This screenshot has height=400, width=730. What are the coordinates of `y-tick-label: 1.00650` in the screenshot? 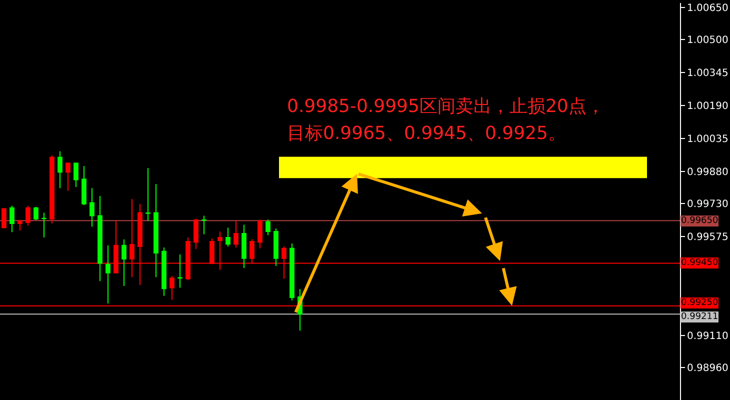 It's located at (707, 8).